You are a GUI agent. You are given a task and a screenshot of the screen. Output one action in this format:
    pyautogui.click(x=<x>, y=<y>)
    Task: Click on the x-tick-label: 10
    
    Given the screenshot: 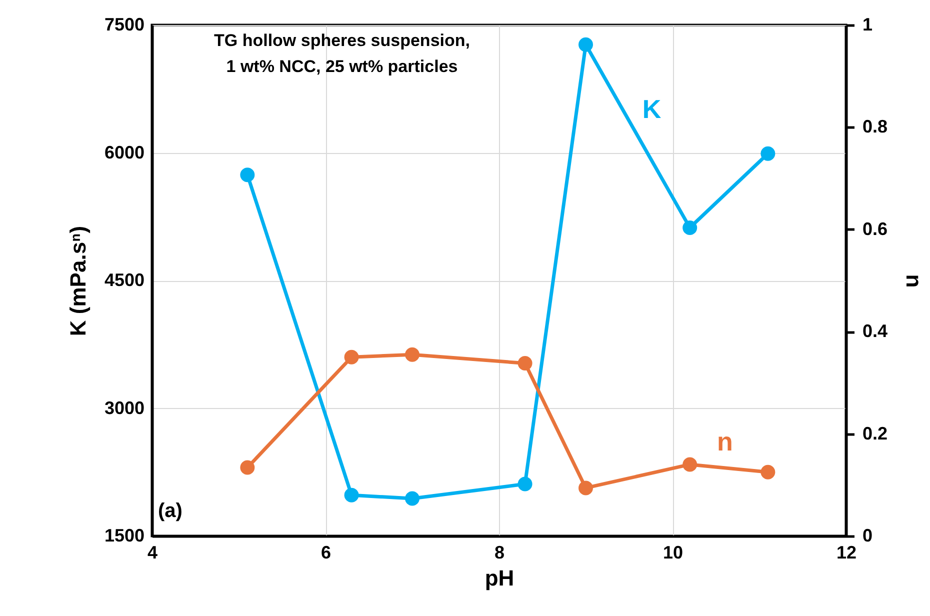 What is the action you would take?
    pyautogui.click(x=673, y=552)
    